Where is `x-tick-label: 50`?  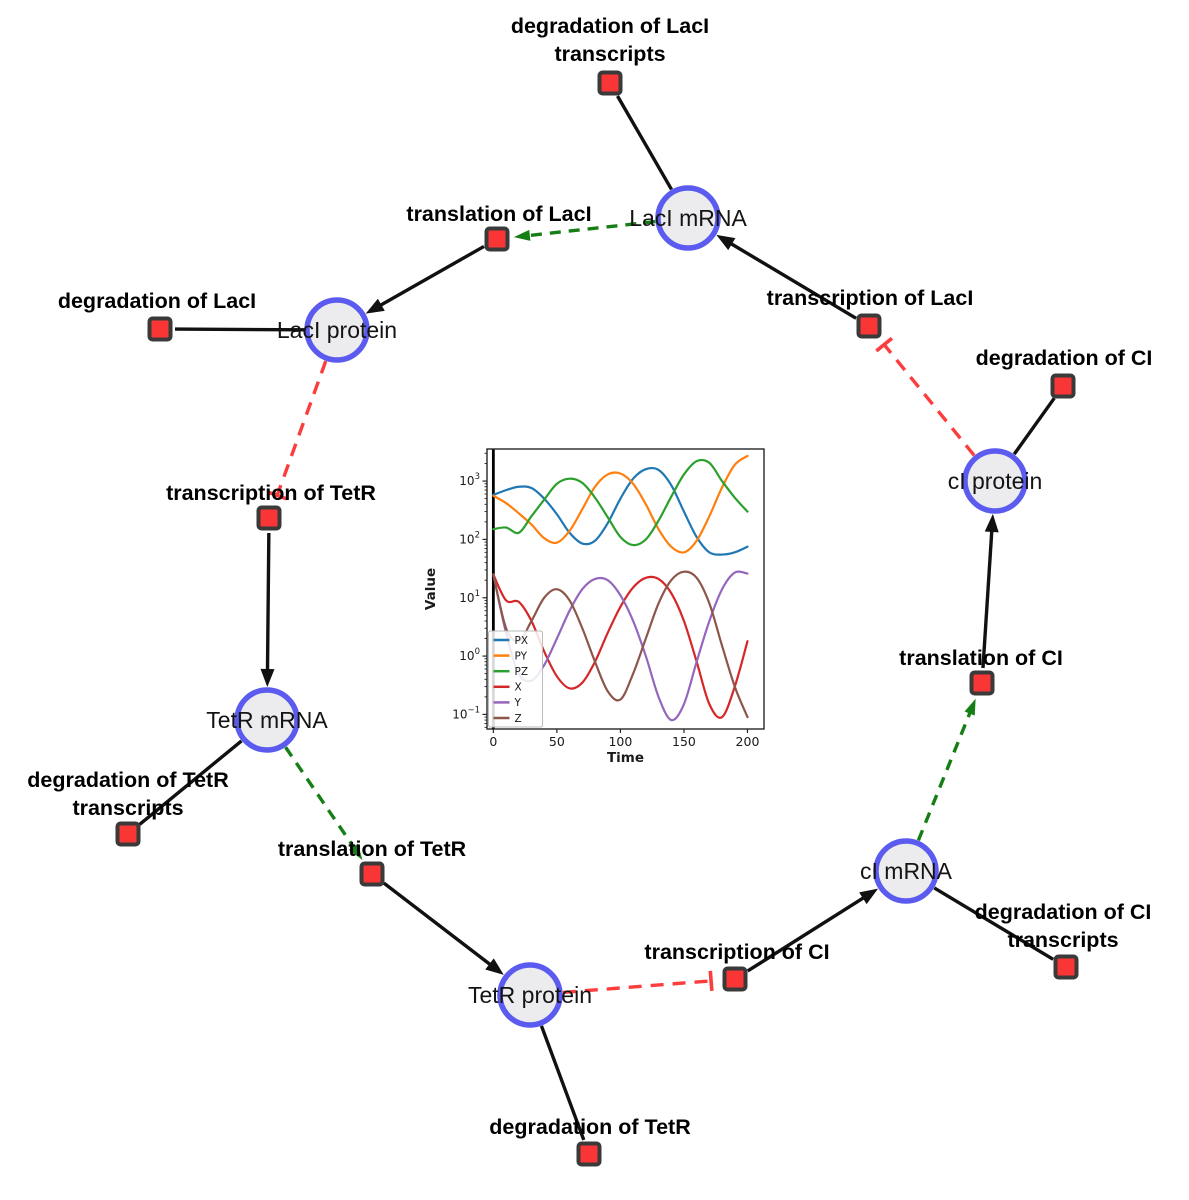
x-tick-label: 50 is located at coordinates (557, 741).